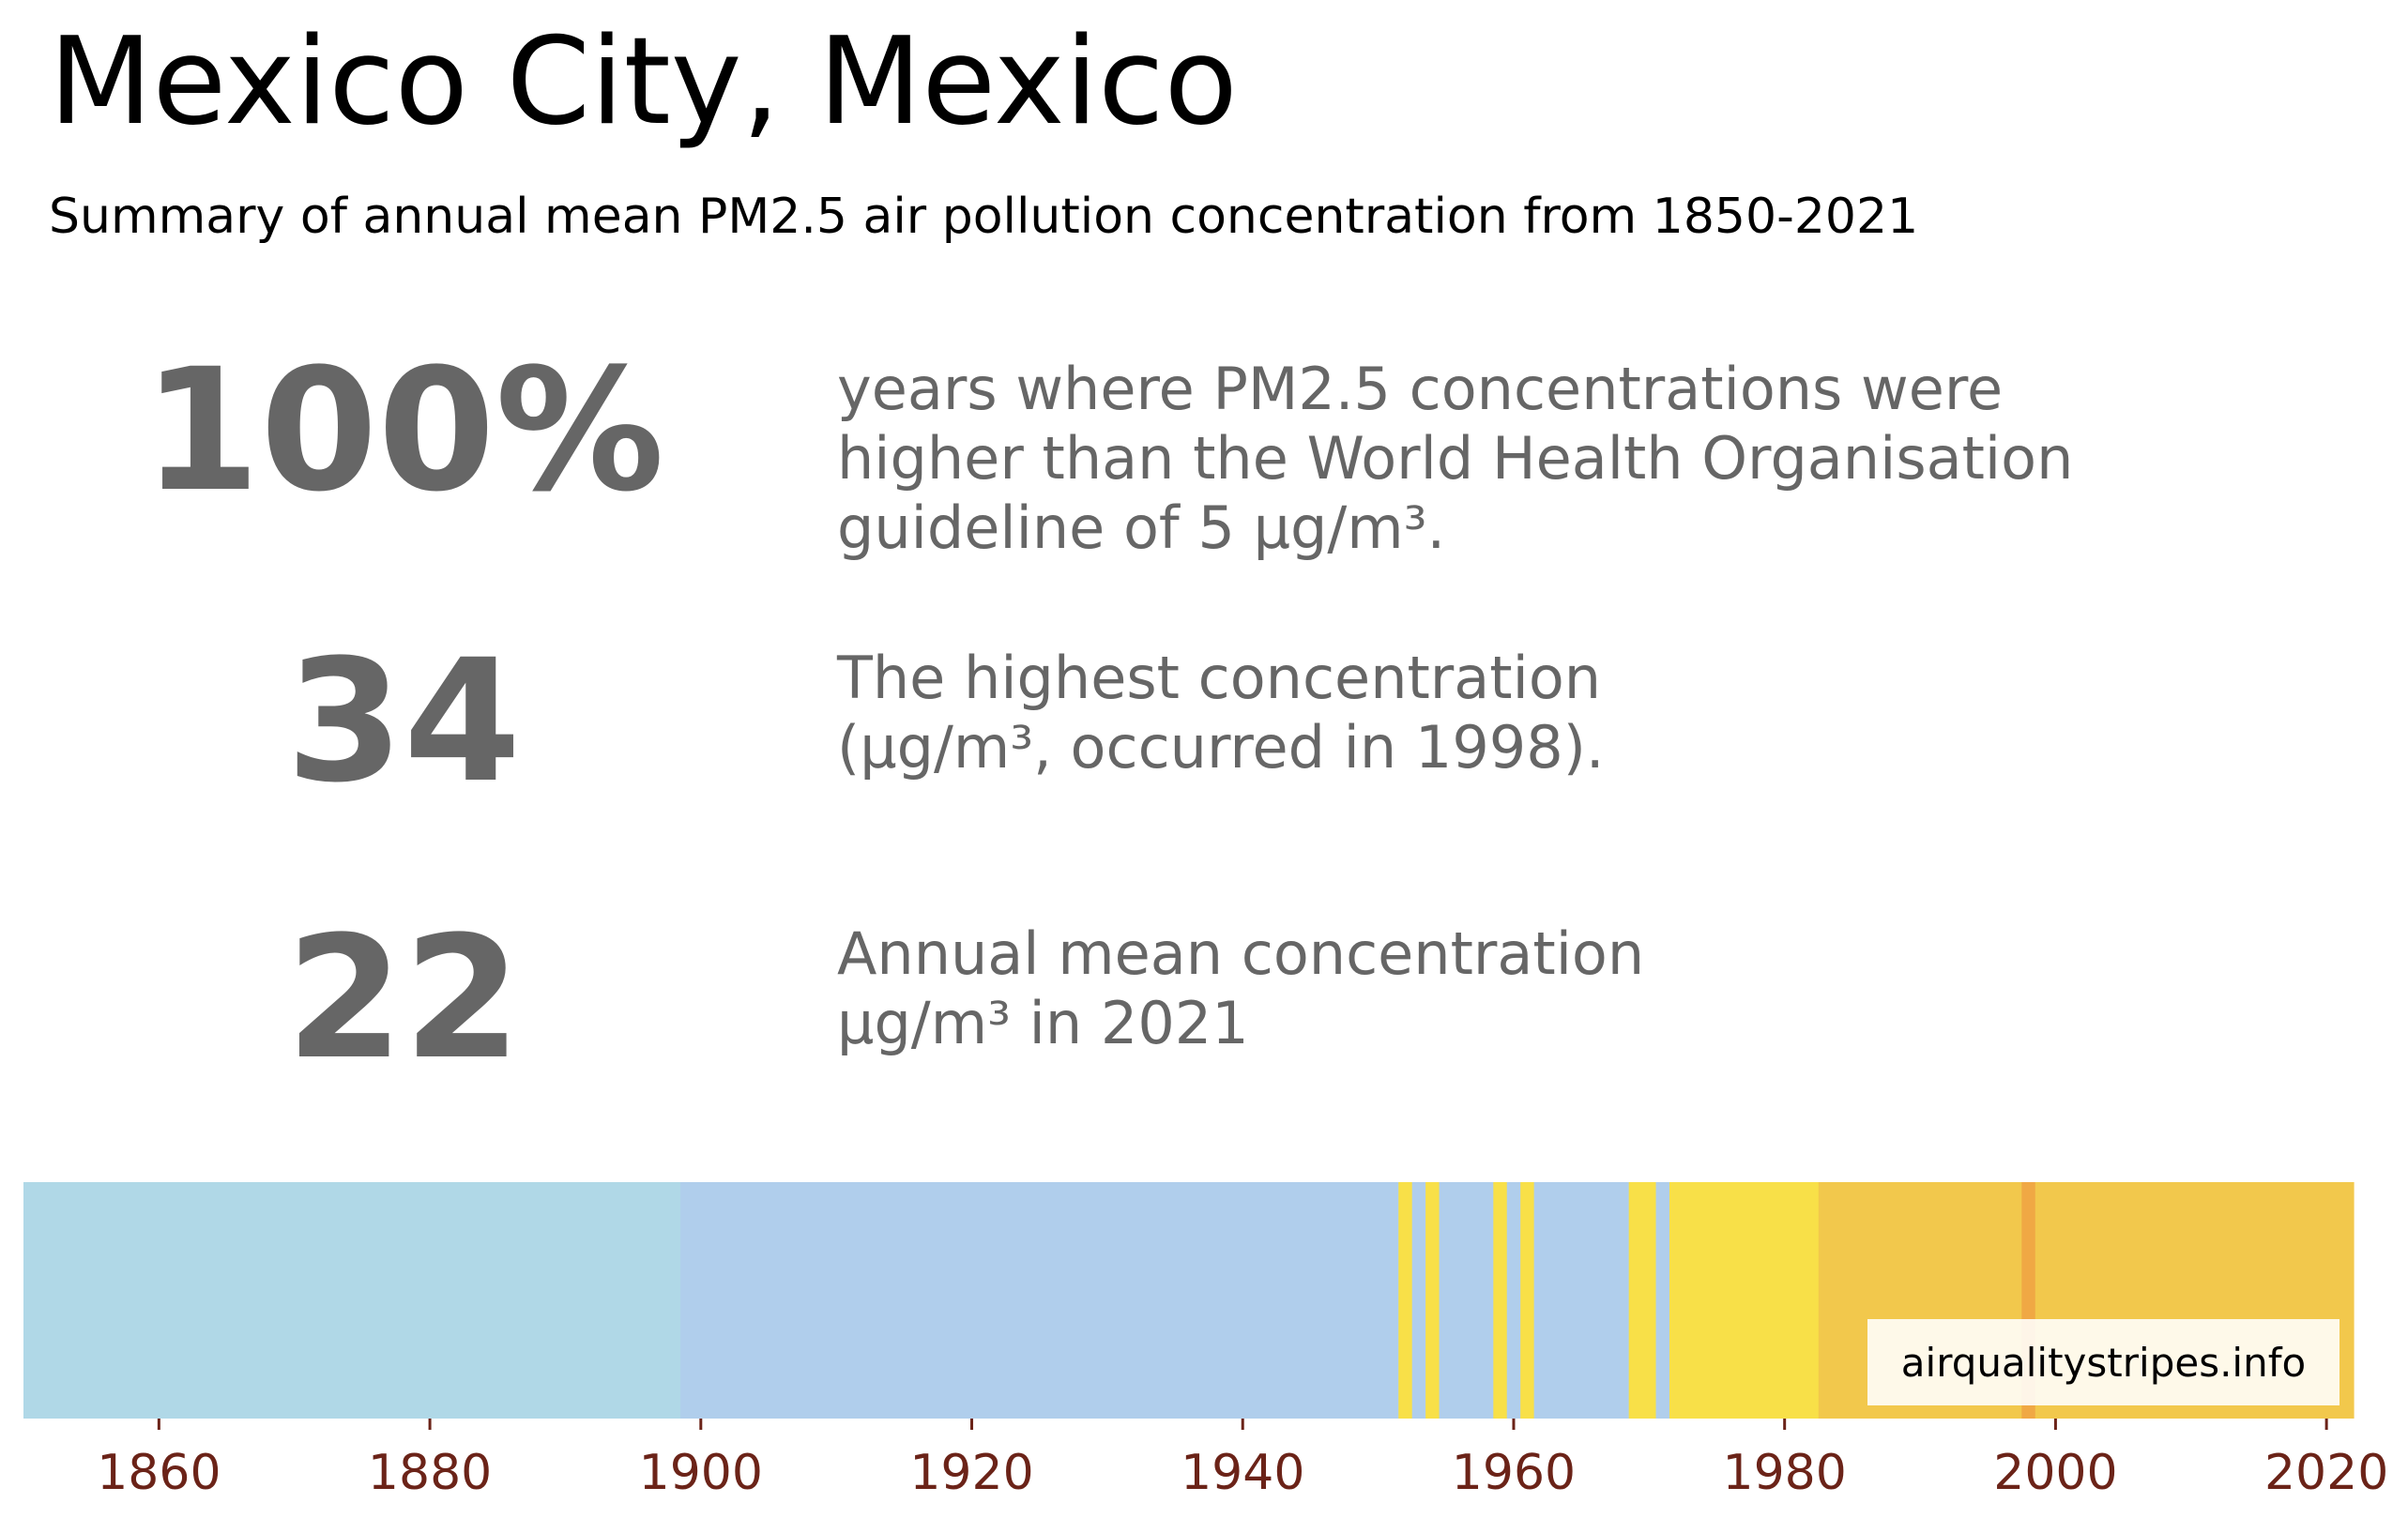 This screenshot has height=1518, width=2408. I want to click on stat-description-latest: Annual mean concentration µg/m³ in 2021, so click(1241, 988).